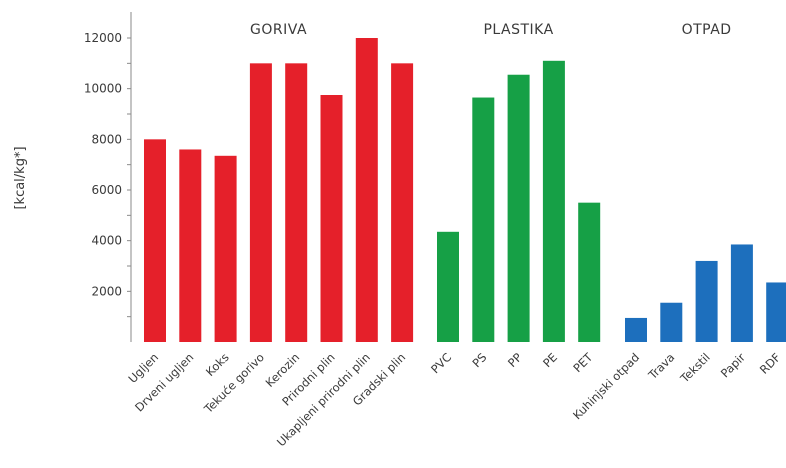  Describe the element at coordinates (518, 30) in the screenshot. I see `group-label: PLASTIKA` at that location.